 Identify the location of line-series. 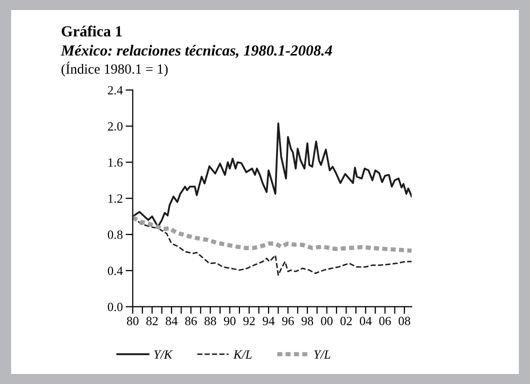
(272, 234).